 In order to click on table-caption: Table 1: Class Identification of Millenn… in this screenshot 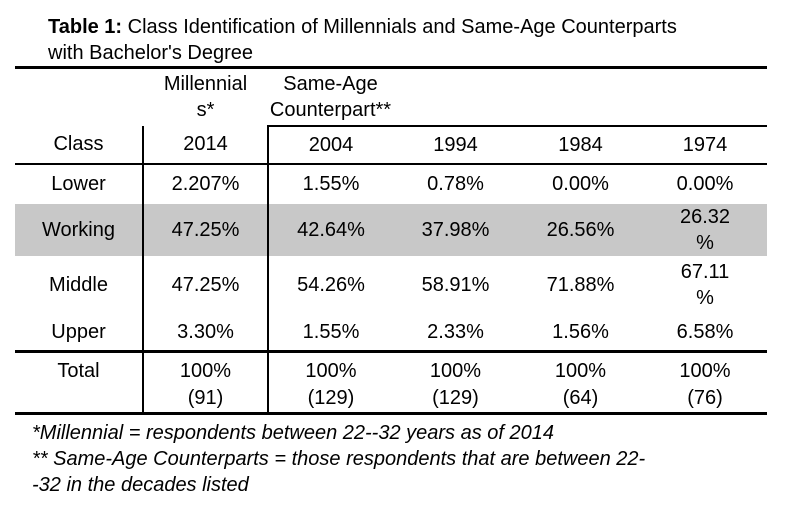, I will do `click(393, 33)`.